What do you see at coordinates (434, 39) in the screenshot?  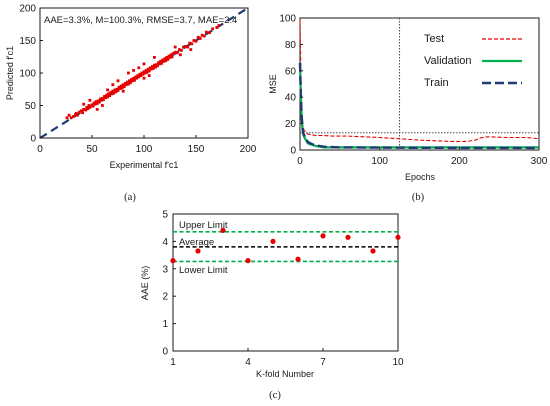 I see `legend-label-test: Test` at bounding box center [434, 39].